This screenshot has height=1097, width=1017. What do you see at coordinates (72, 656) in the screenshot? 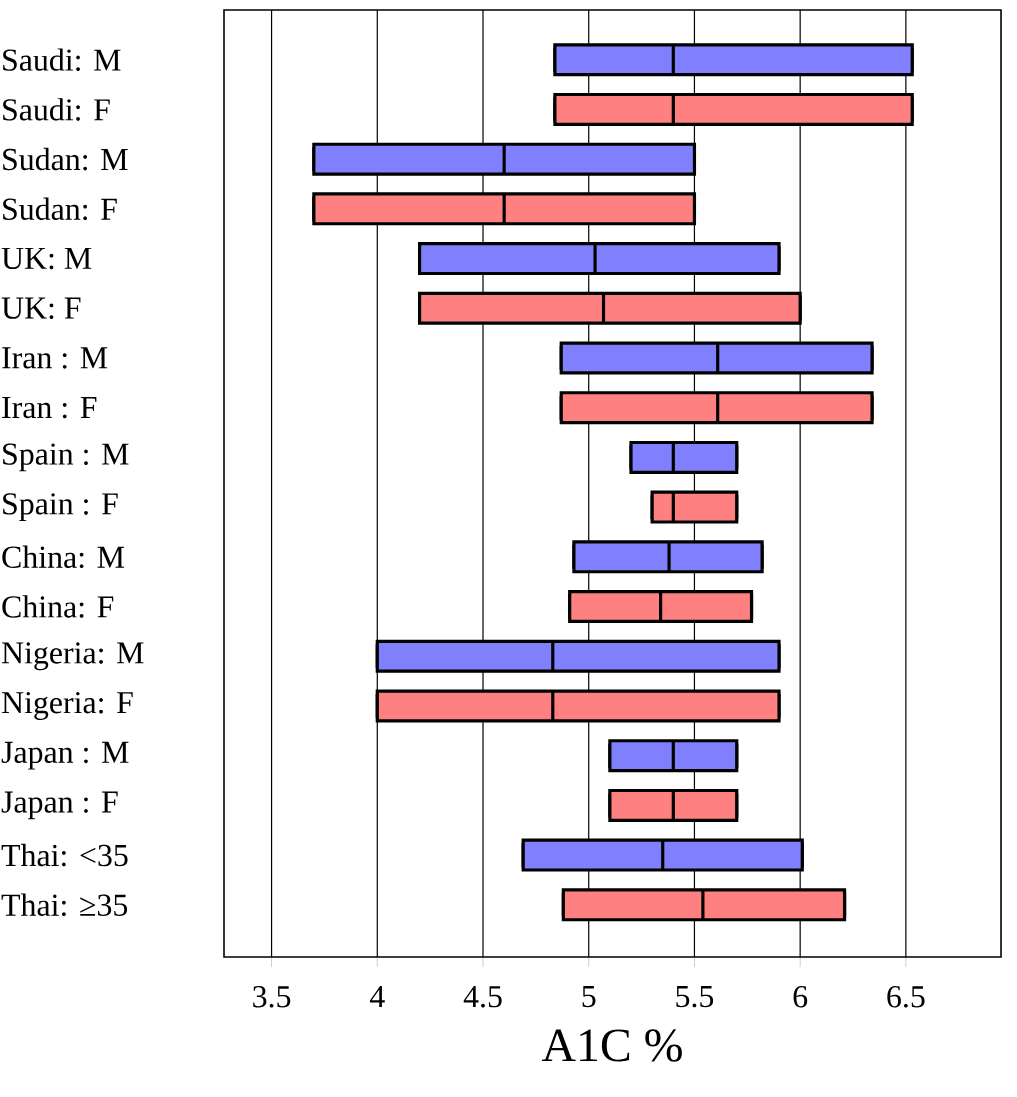
I see `y-tick-label: Nigeria: M` at bounding box center [72, 656].